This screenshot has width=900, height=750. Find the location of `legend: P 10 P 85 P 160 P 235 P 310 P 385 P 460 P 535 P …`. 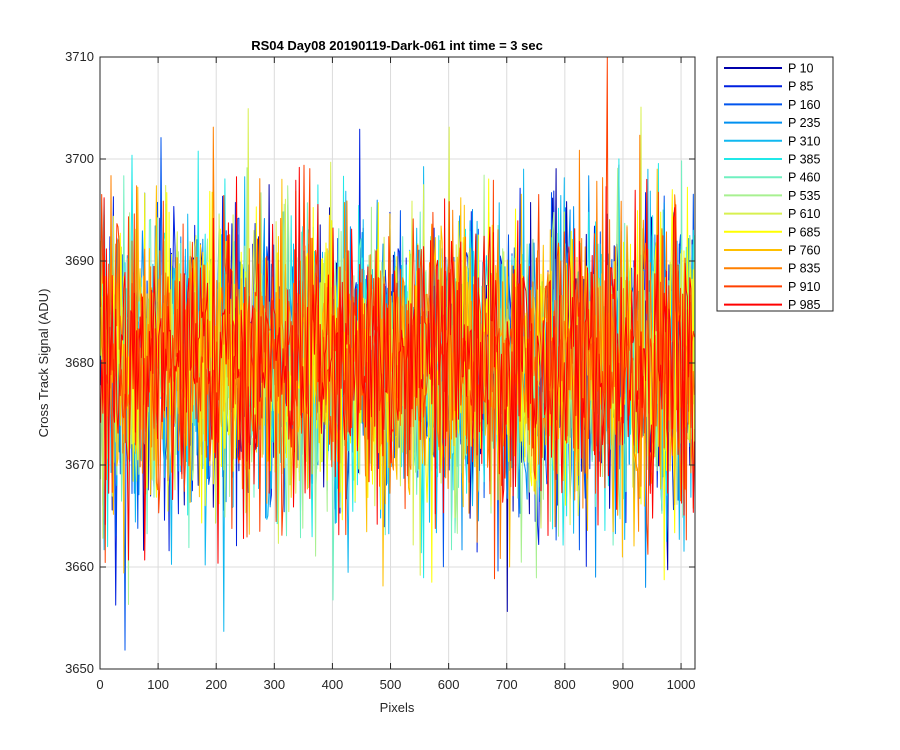

legend: P 10 P 85 P 160 P 235 P 310 P 385 P 460 P 535 P … is located at coordinates (775, 184).